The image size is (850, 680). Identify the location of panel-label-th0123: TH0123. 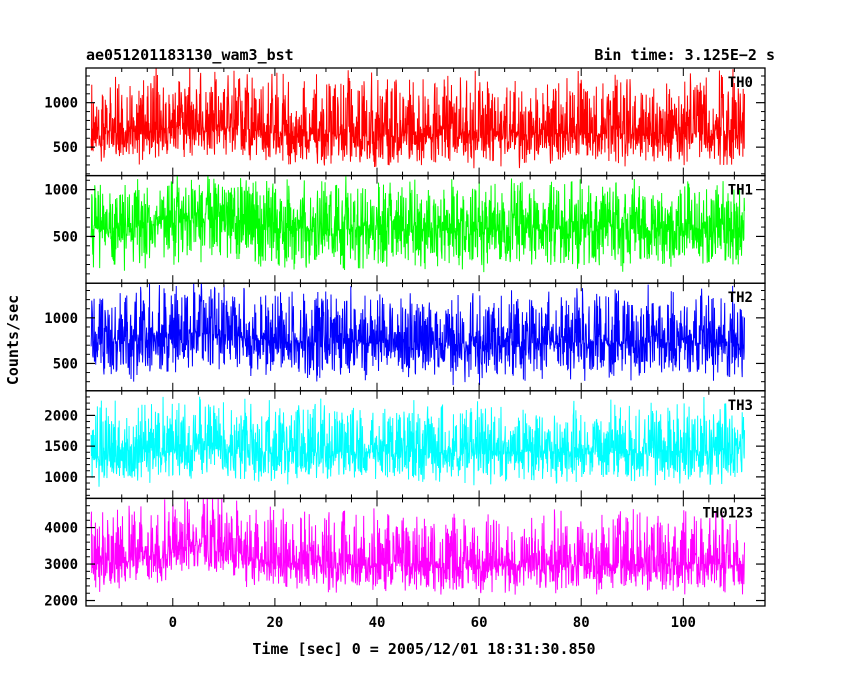
(727, 513).